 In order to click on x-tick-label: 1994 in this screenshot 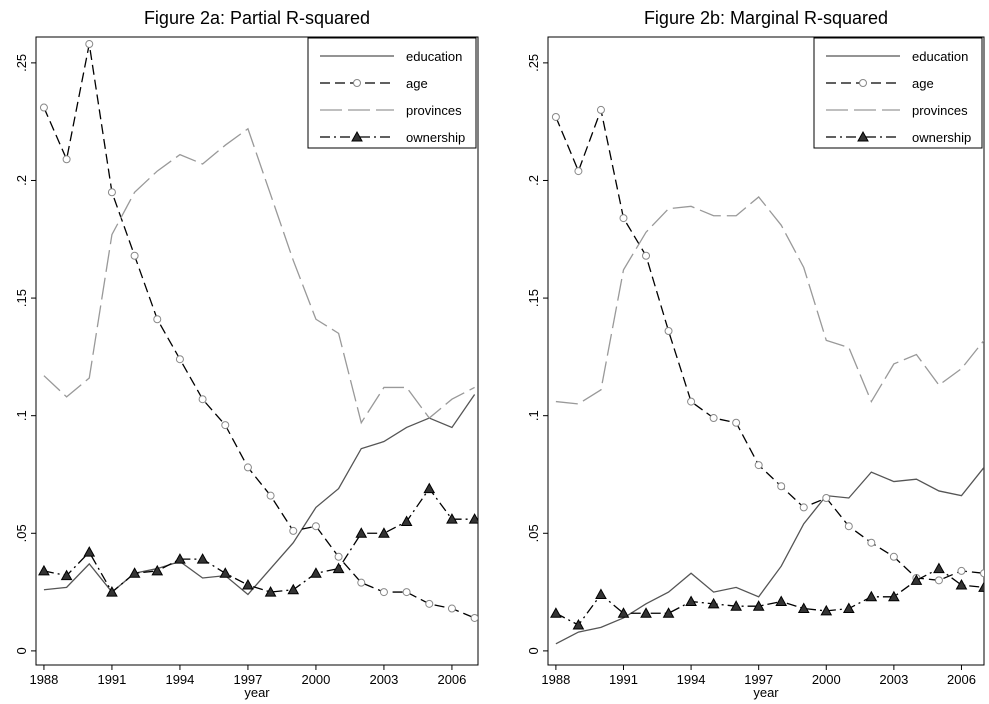, I will do `click(179, 679)`.